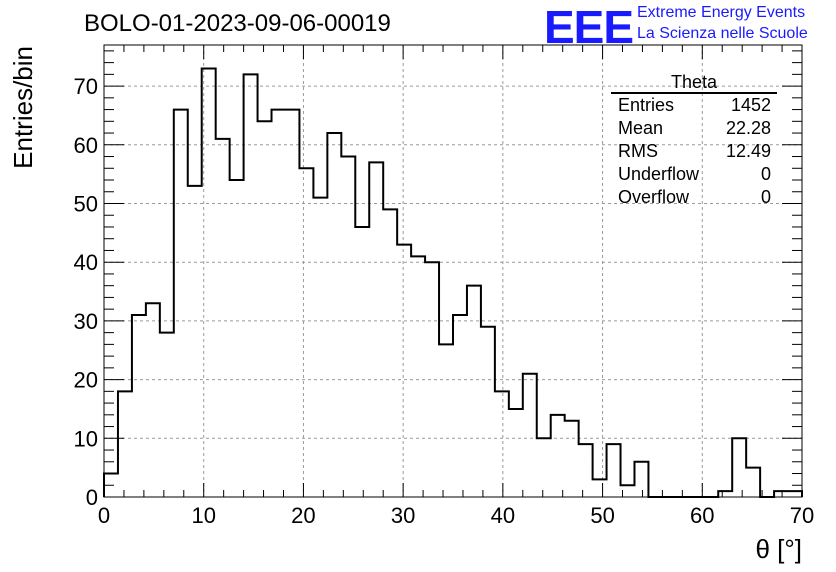 The image size is (836, 572). What do you see at coordinates (694, 105) in the screenshot?
I see `stat-row-entries: Entries 1452` at bounding box center [694, 105].